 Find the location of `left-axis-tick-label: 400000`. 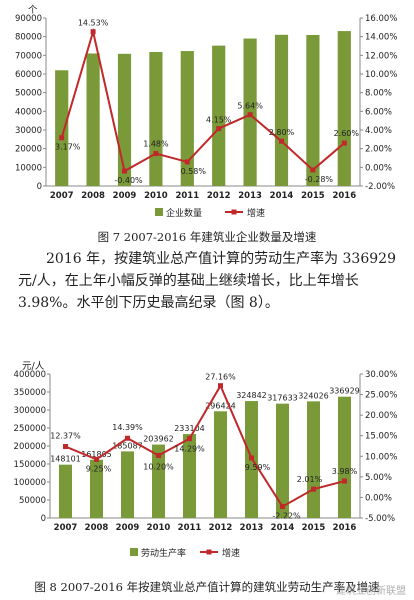

left-axis-tick-label: 400000 is located at coordinates (30, 375).